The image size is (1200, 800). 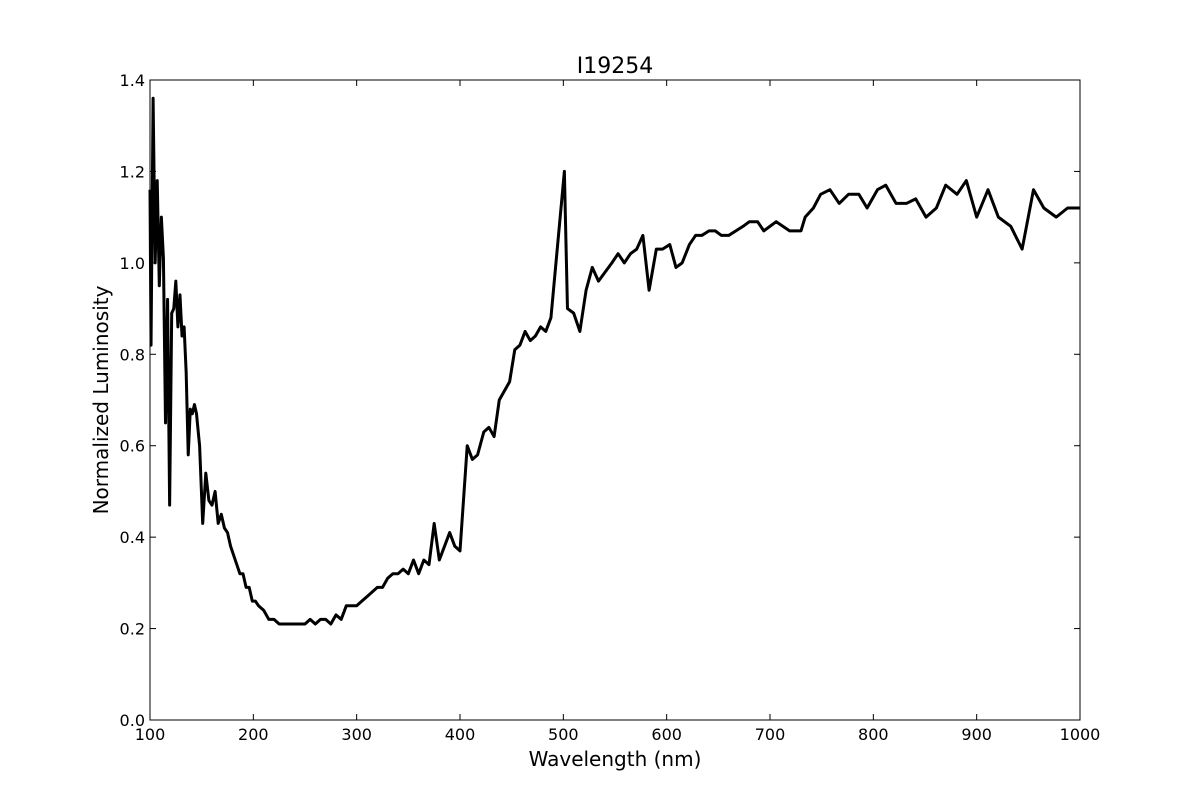 What do you see at coordinates (132, 354) in the screenshot?
I see `y-tick-label: 0.8` at bounding box center [132, 354].